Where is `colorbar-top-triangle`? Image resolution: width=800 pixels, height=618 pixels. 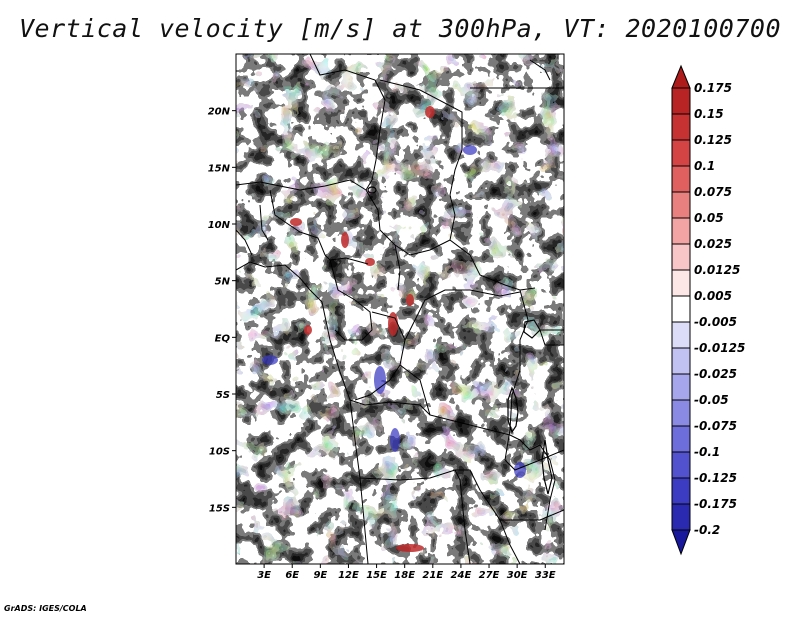 colorbar-top-triangle is located at coordinates (681, 76).